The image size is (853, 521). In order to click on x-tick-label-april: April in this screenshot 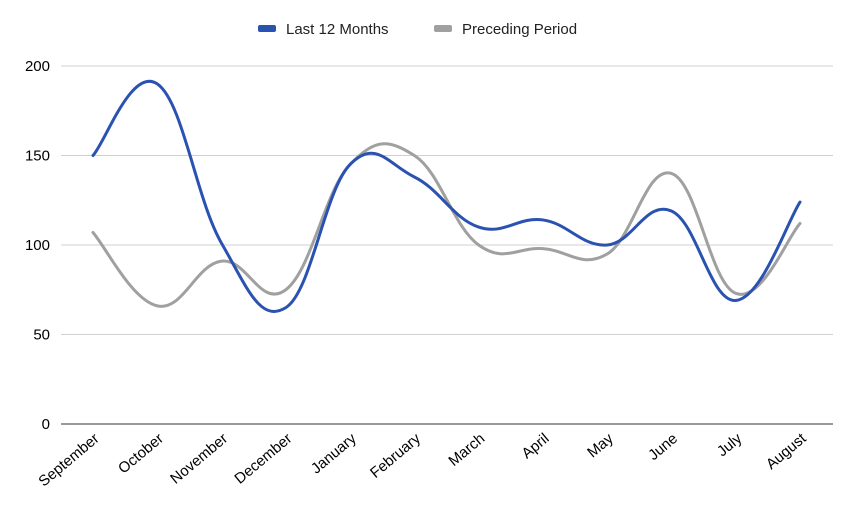, I will do `click(536, 446)`.